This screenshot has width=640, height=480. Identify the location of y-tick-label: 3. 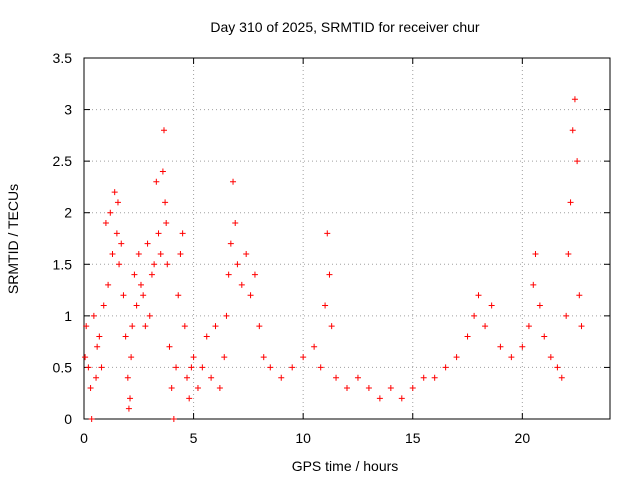
(68, 110).